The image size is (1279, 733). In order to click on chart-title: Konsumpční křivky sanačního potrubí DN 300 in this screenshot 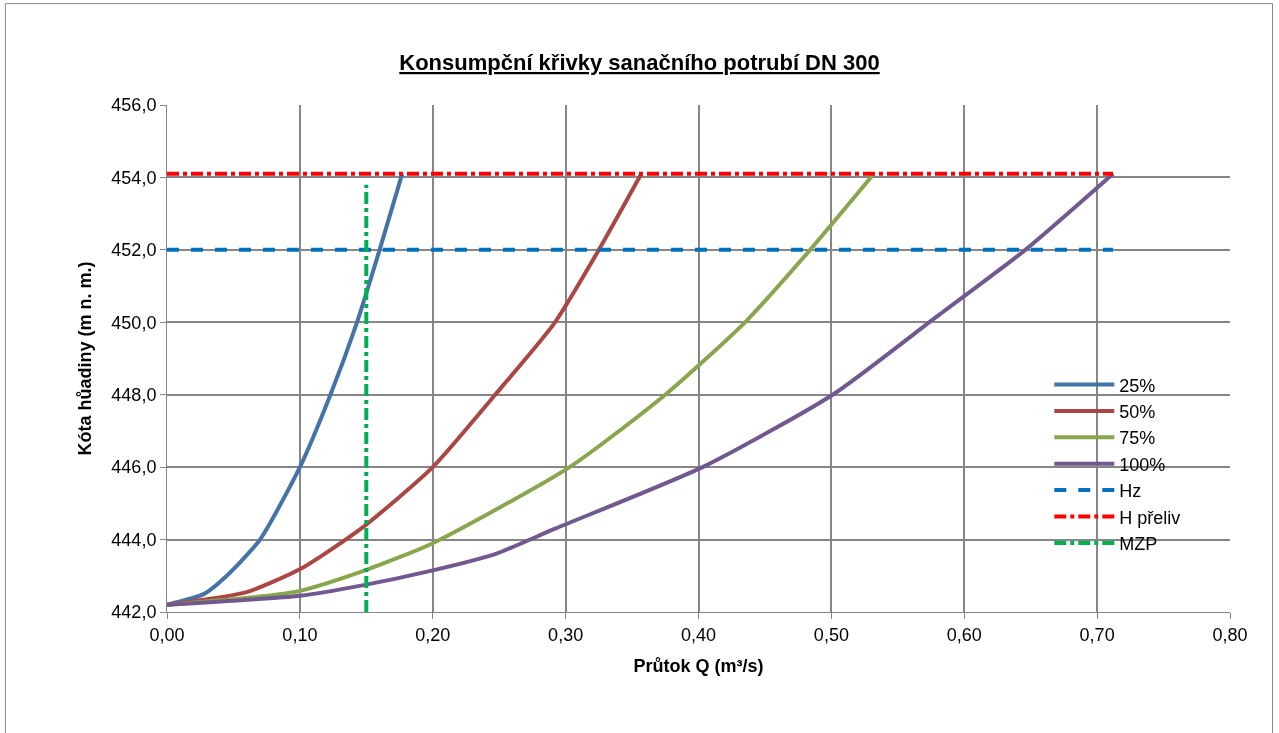, I will do `click(639, 62)`.